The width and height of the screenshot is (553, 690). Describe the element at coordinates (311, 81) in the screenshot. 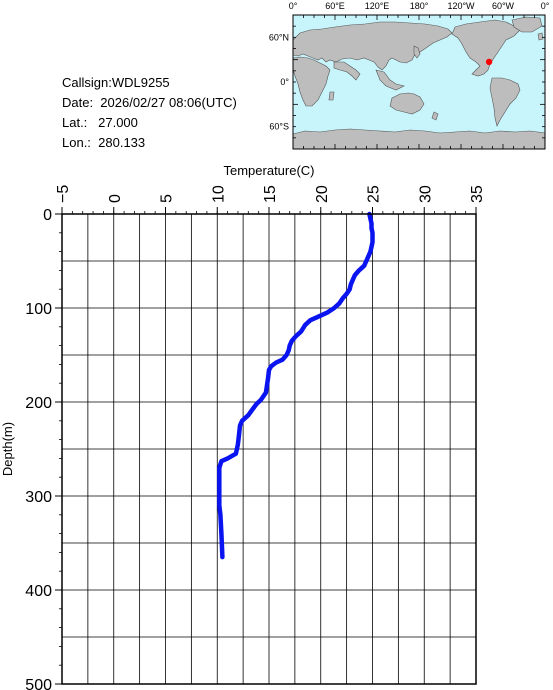

I see `land-africa` at that location.